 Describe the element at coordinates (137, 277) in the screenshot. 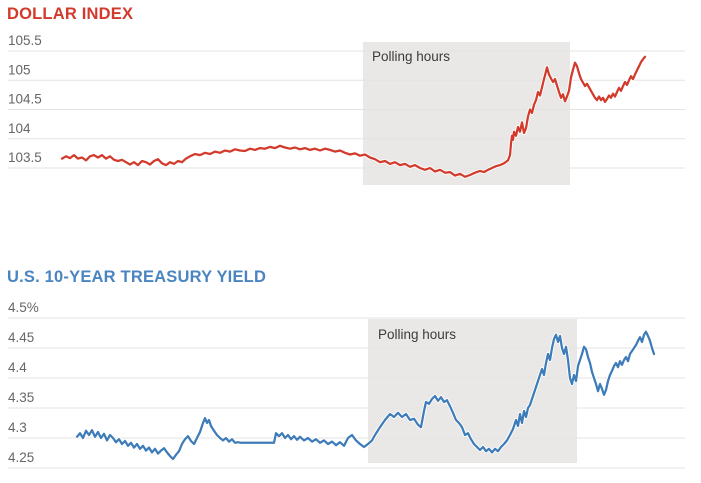

I see `chart-title-treasury-yield: U.S. 10-YEAR TREASURY YIELD` at that location.